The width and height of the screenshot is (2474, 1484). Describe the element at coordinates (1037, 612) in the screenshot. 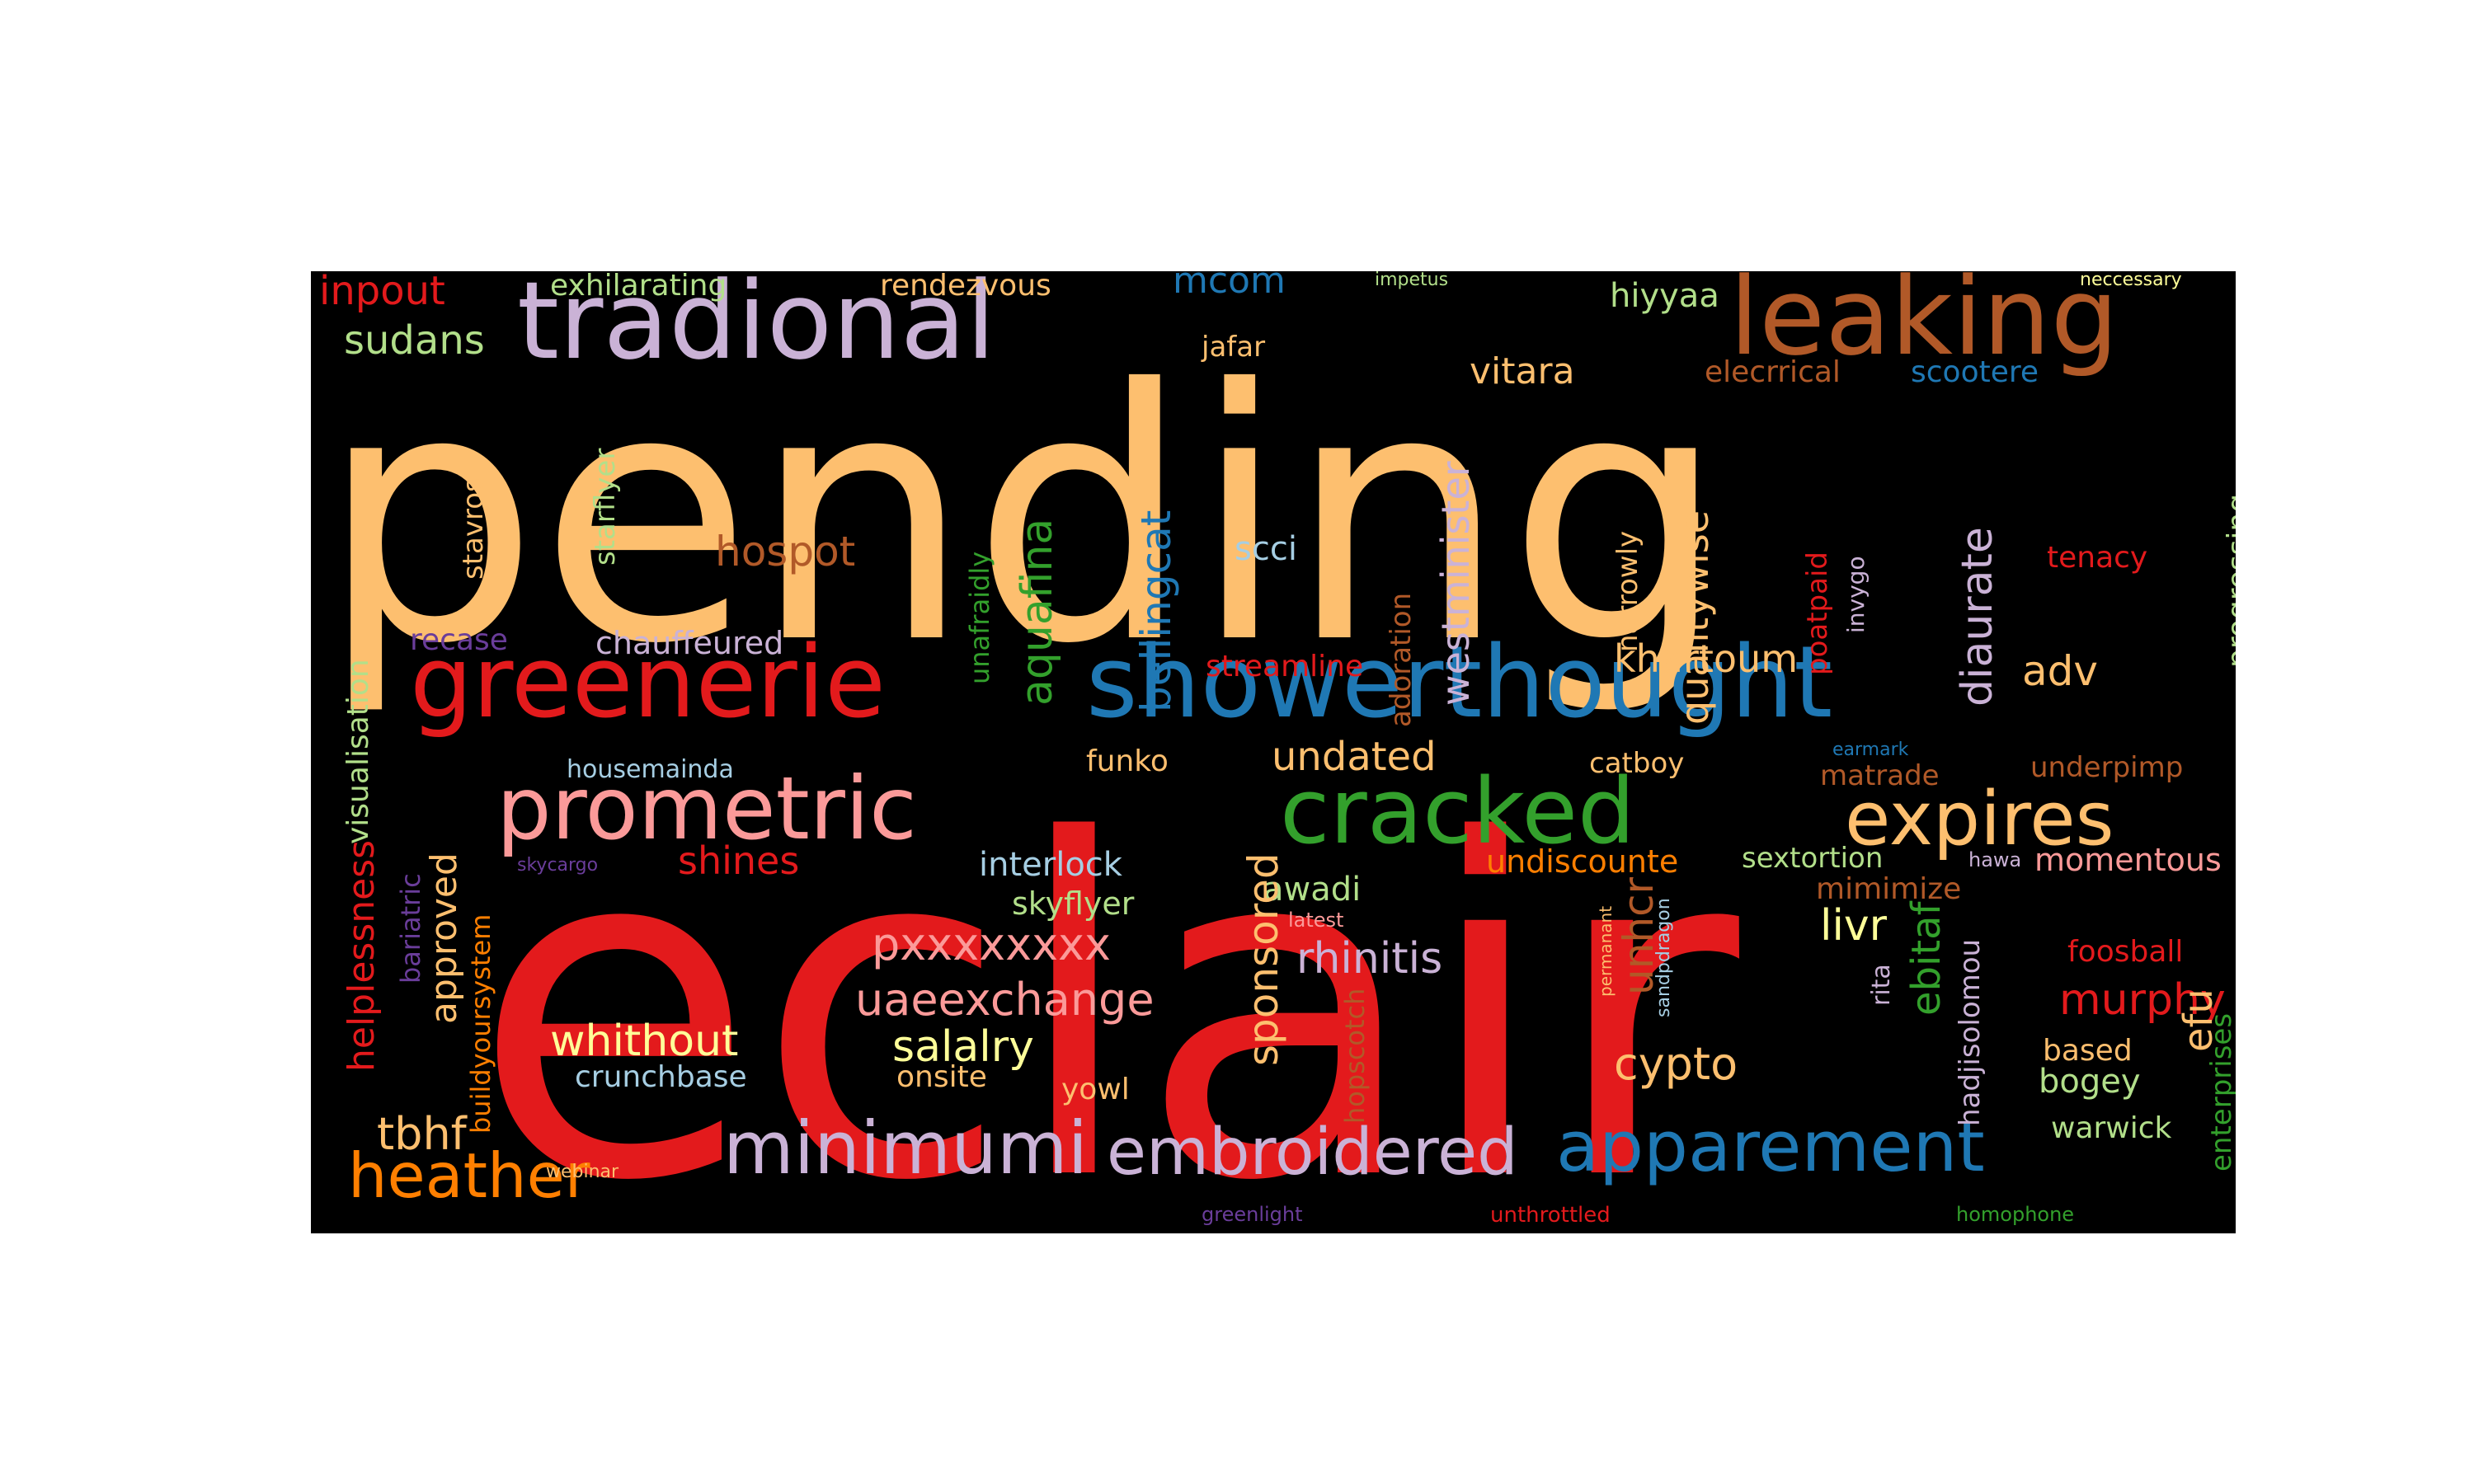

I see `word-aquafina: aquafina` at that location.